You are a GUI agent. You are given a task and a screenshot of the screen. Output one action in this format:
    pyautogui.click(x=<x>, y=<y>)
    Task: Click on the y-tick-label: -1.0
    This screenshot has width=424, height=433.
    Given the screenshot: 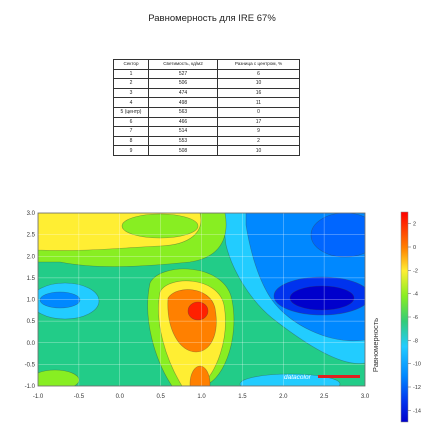 What is the action you would take?
    pyautogui.click(x=30, y=387)
    